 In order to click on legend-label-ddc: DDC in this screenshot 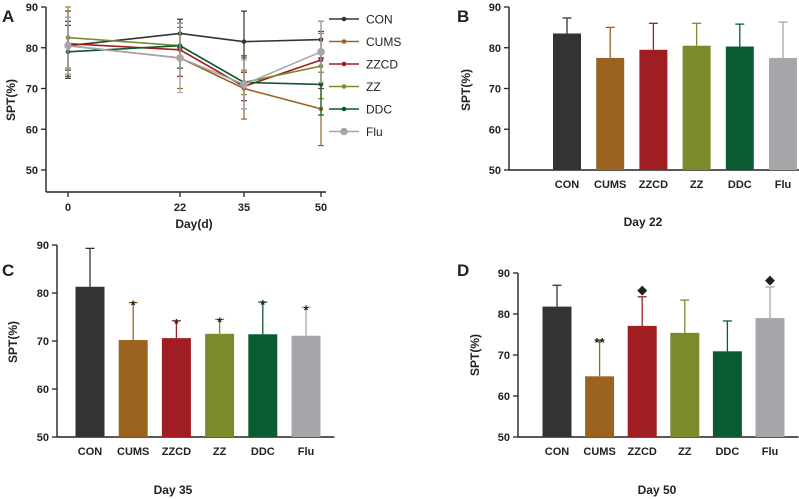, I will do `click(379, 110)`.